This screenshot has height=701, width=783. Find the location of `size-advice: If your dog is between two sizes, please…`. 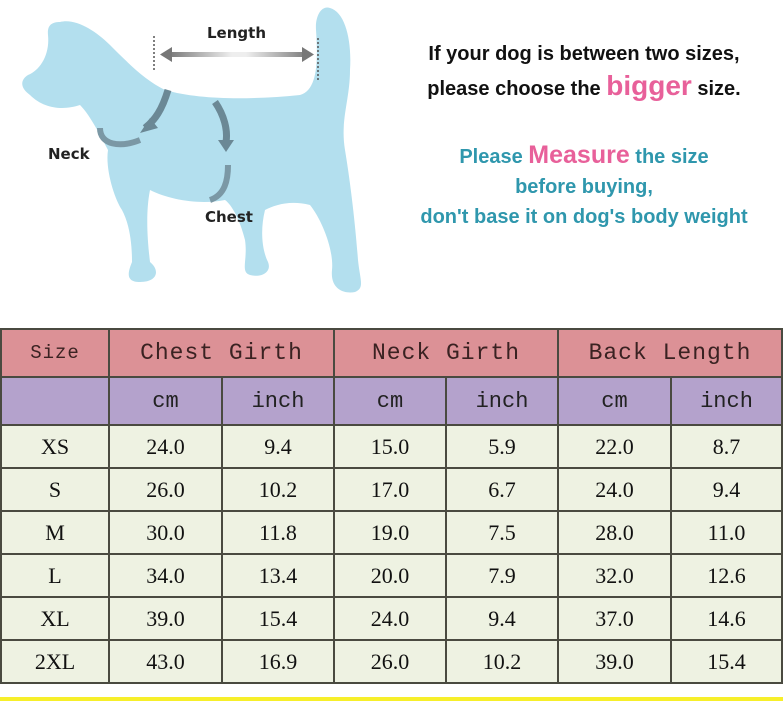

size-advice: If your dog is between two sizes, please… is located at coordinates (584, 71).